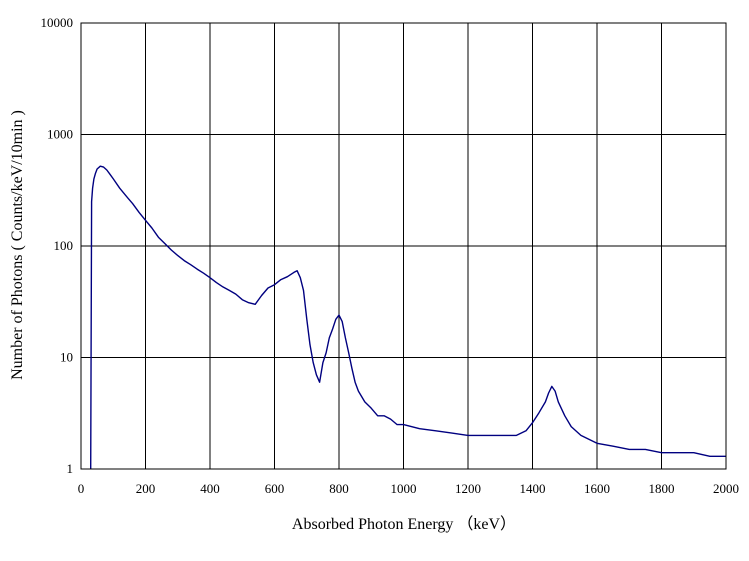 The height and width of the screenshot is (561, 749). I want to click on x-tick-label: 1000, so click(404, 488).